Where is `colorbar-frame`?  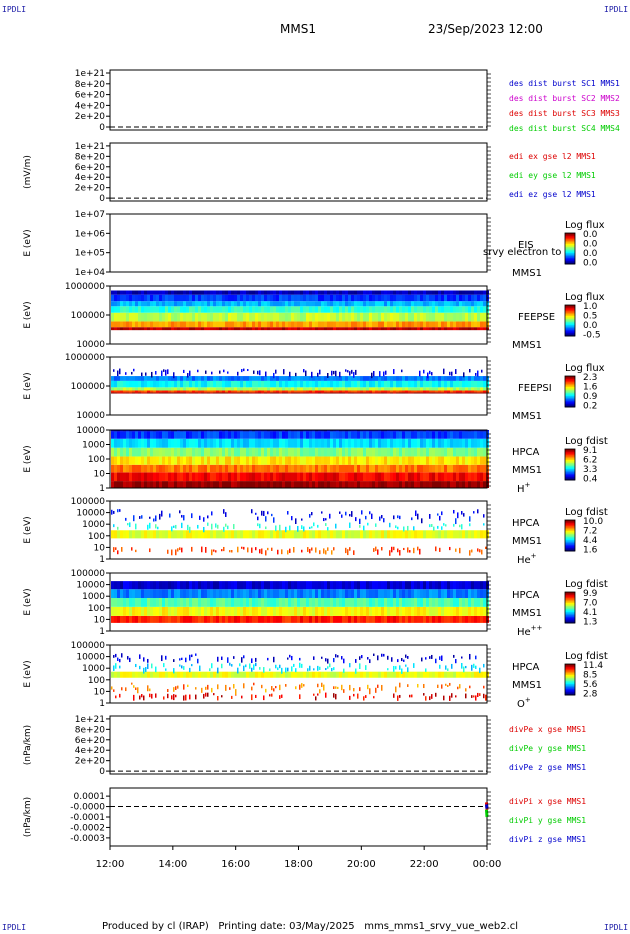 colorbar-frame is located at coordinates (570, 464).